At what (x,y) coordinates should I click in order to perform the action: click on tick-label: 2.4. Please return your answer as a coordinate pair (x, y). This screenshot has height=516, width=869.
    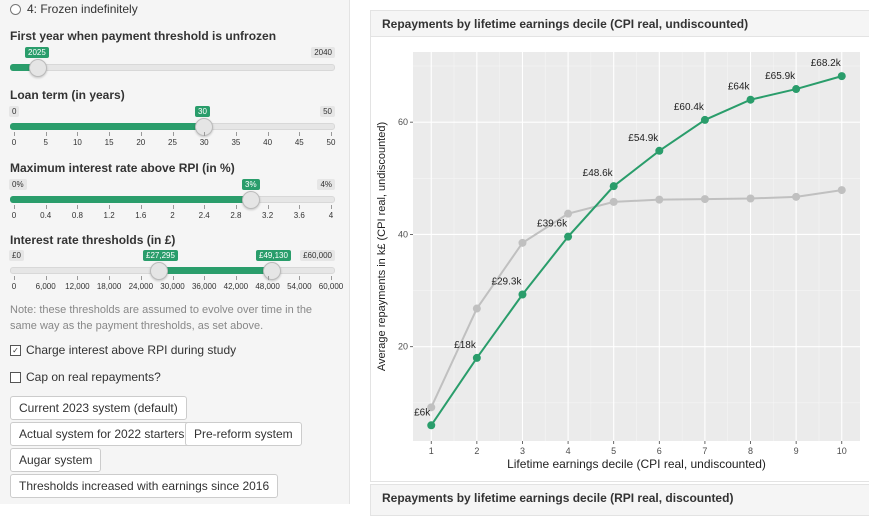
    Looking at the image, I should click on (204, 215).